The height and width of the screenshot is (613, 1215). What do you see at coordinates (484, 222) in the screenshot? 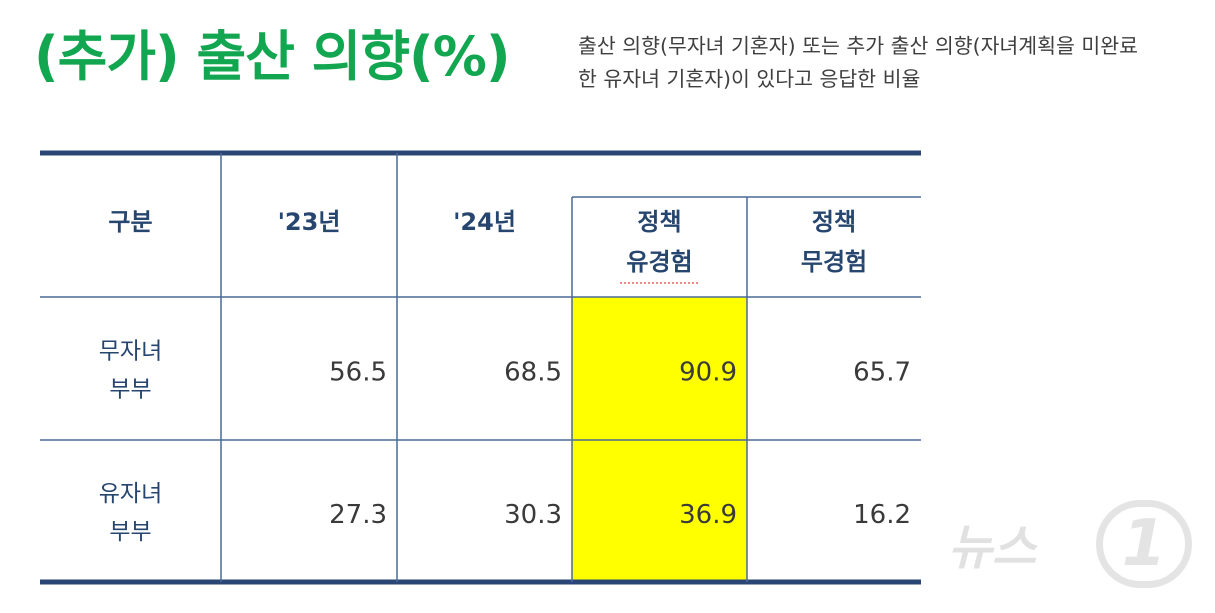
I see `column-header-2: '24년` at bounding box center [484, 222].